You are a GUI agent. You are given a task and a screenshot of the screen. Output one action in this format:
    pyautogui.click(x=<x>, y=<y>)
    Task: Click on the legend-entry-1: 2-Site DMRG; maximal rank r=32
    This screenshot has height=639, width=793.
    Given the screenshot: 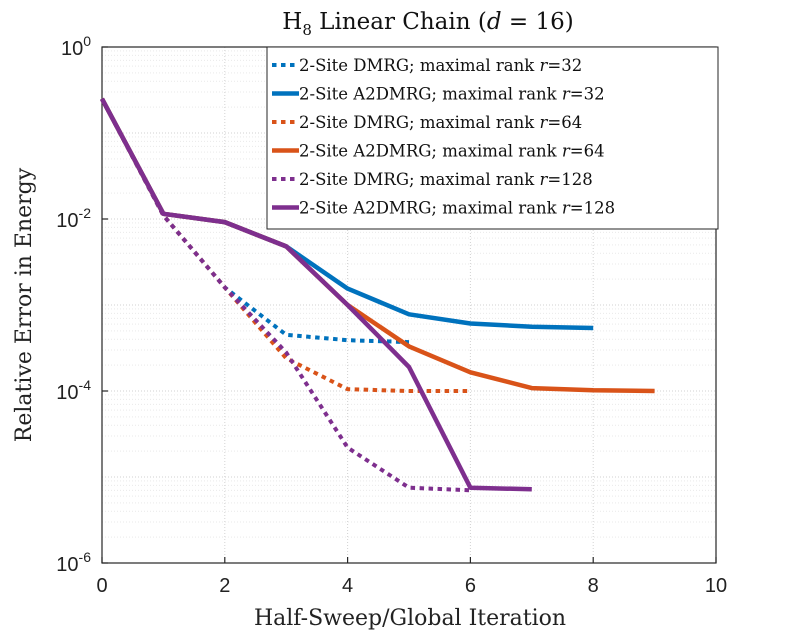 What is the action you would take?
    pyautogui.click(x=440, y=65)
    